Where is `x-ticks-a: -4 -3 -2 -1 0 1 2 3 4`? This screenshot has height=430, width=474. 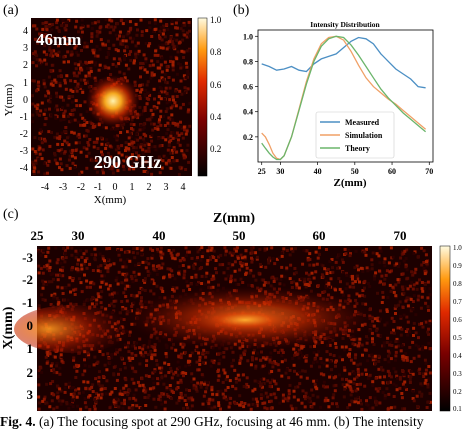 x-ticks-a: -4 -3 -2 -1 0 1 2 3 4 is located at coordinates (113, 187).